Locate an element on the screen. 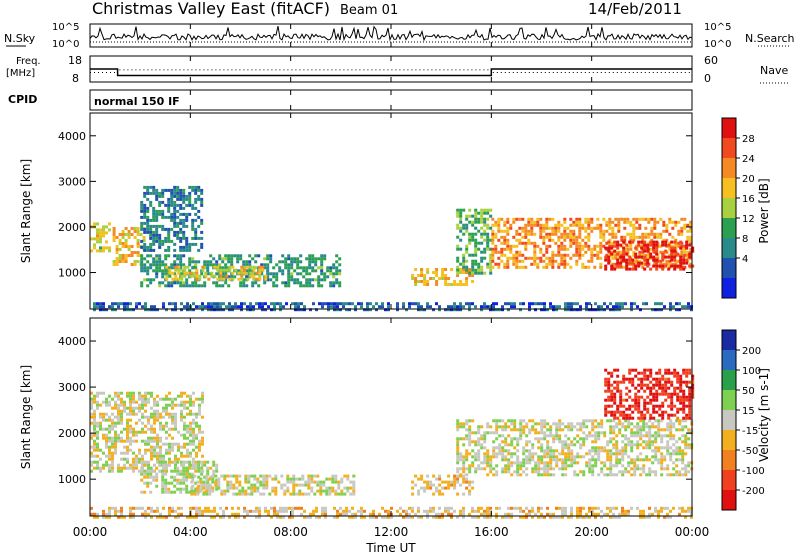 Image resolution: width=800 pixels, height=554 pixels. colorbar-tick-label: -100 is located at coordinates (753, 471).